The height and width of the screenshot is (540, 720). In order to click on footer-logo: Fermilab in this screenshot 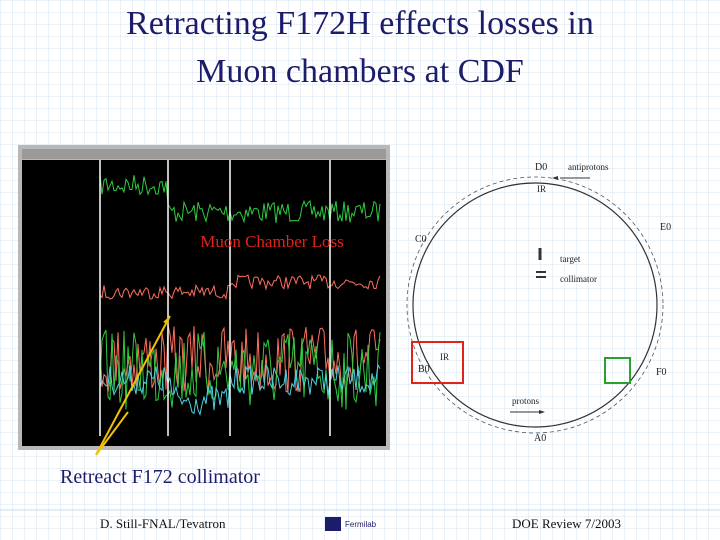, I will do `click(361, 524)`.